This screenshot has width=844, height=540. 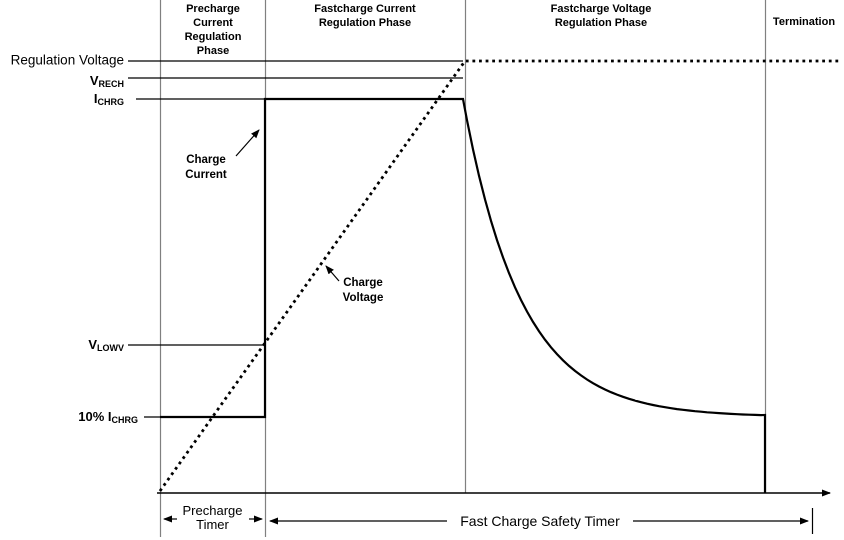 I want to click on vrech-label-sub: RECH, so click(x=111, y=84).